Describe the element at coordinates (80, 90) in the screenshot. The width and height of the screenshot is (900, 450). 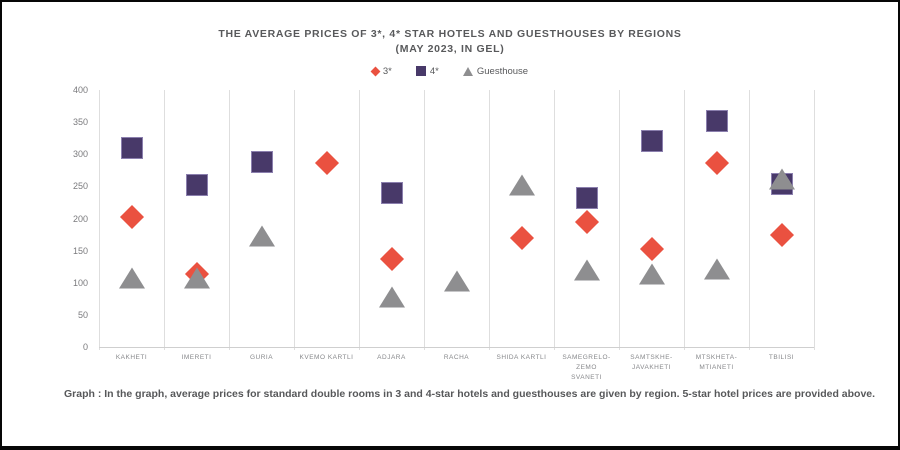
I see `y-tick-label: 400` at that location.